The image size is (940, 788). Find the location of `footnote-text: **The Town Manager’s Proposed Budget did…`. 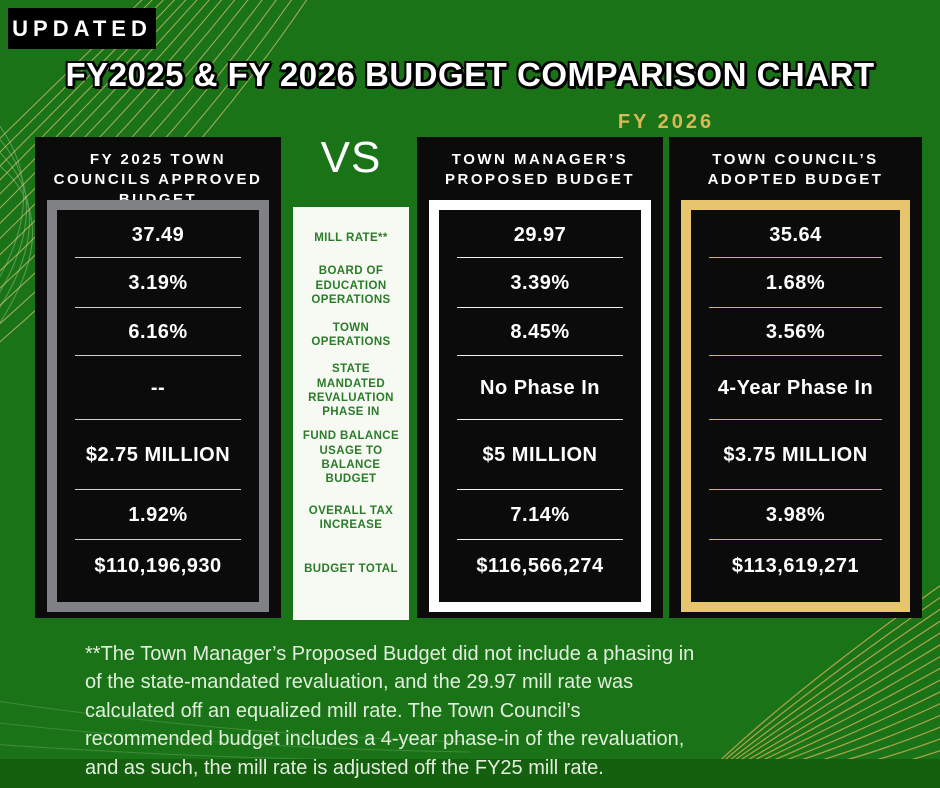

footnote-text: **The Town Manager’s Proposed Budget did… is located at coordinates (390, 711).